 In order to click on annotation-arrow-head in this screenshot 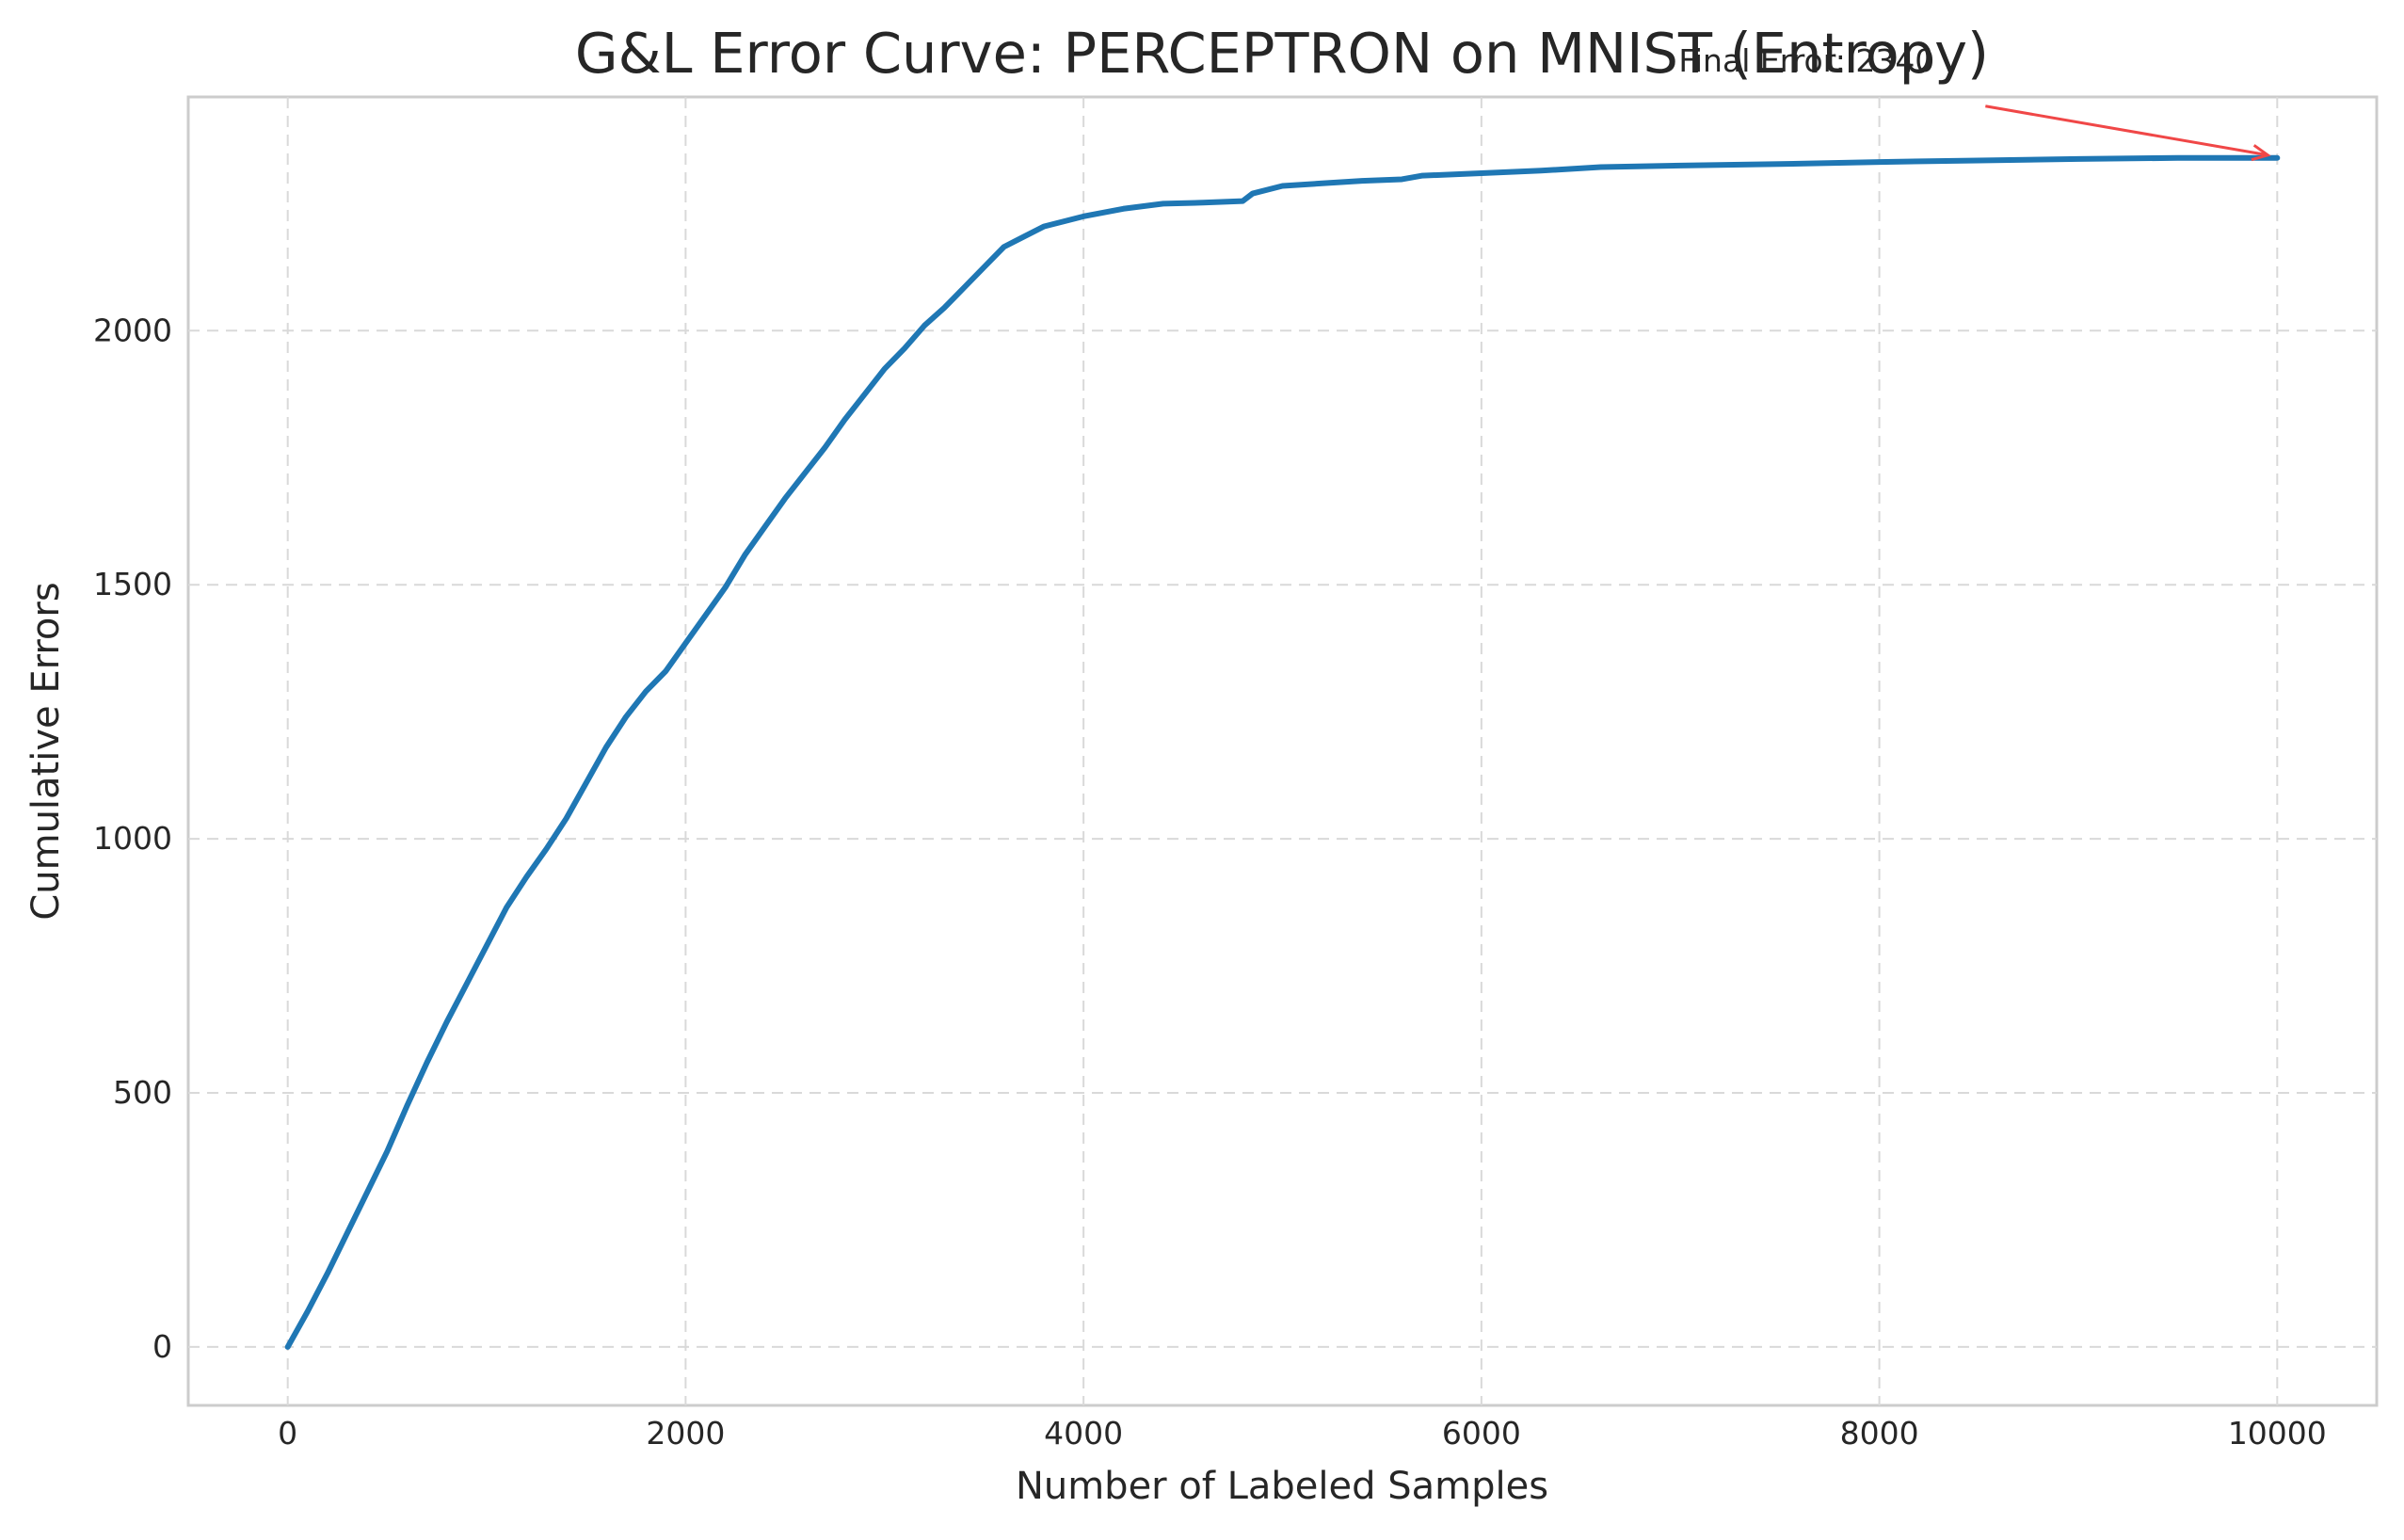, I will do `click(2261, 153)`.